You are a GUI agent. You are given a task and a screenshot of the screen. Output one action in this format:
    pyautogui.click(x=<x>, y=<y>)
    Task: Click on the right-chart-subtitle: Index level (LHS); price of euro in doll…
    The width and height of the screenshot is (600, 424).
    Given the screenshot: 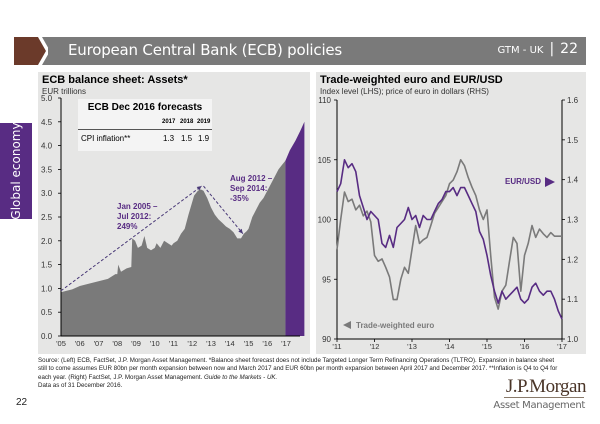 What is the action you would take?
    pyautogui.click(x=404, y=91)
    